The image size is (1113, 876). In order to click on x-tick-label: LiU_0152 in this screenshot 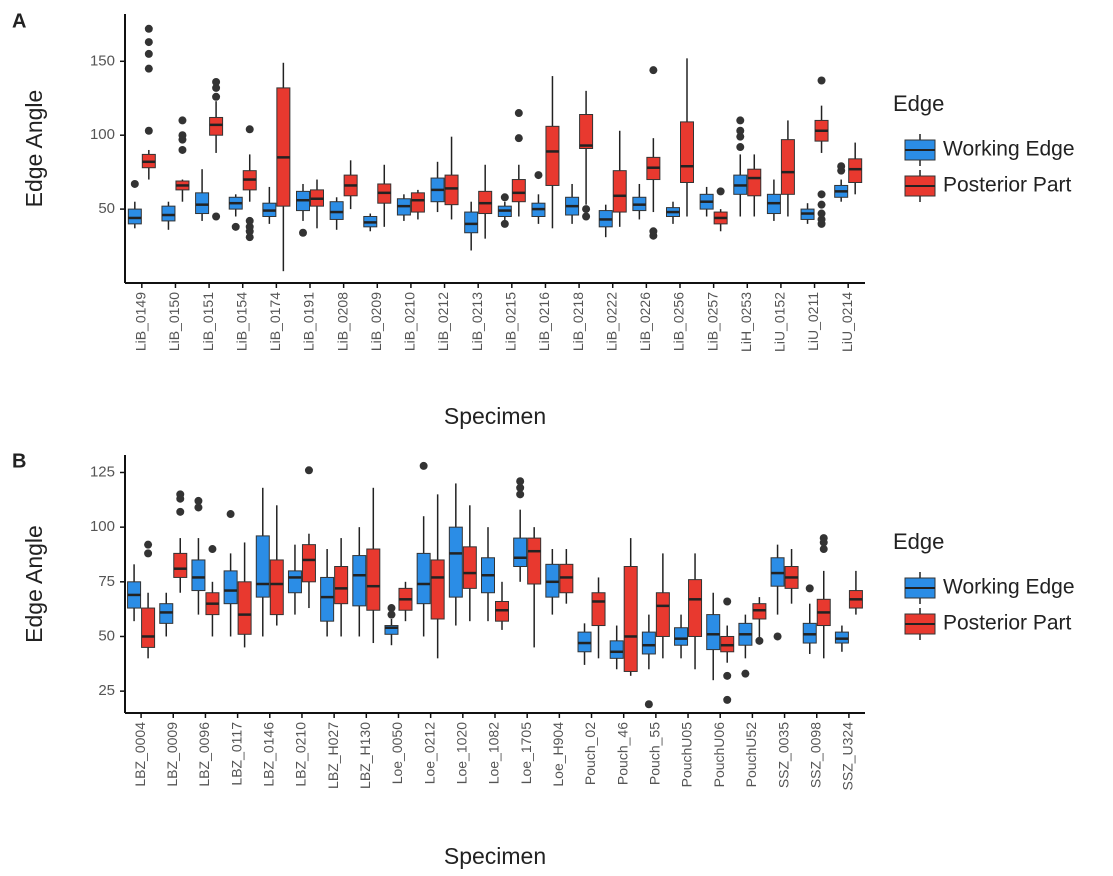, I will do `click(780, 322)`.